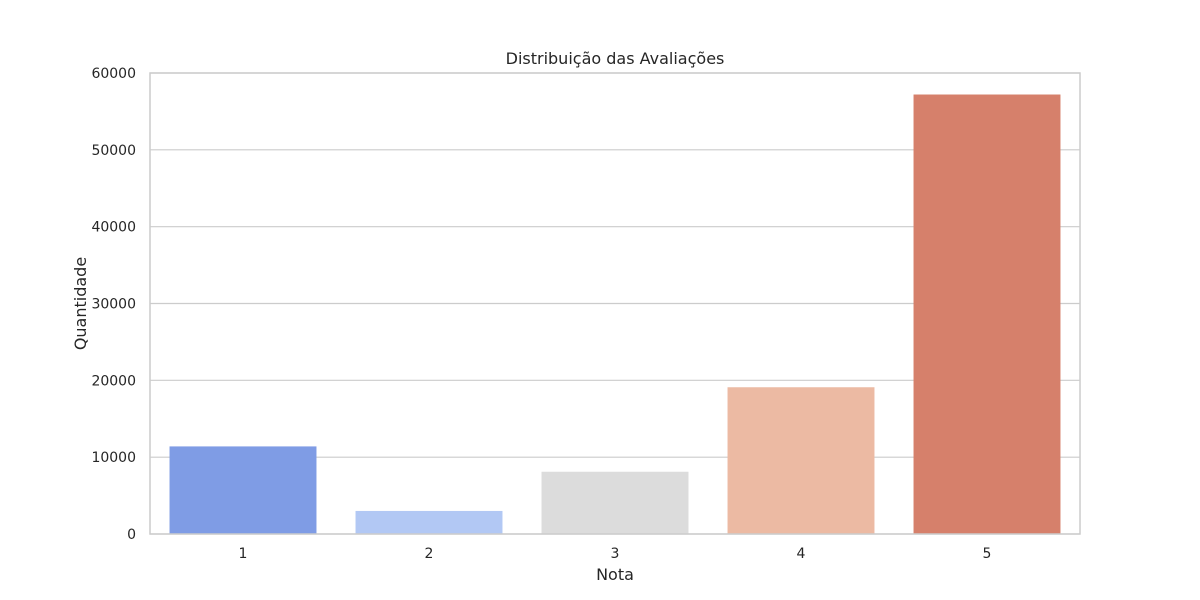 Image resolution: width=1200 pixels, height=600 pixels. Describe the element at coordinates (131, 535) in the screenshot. I see `y-tick-label: 0` at that location.